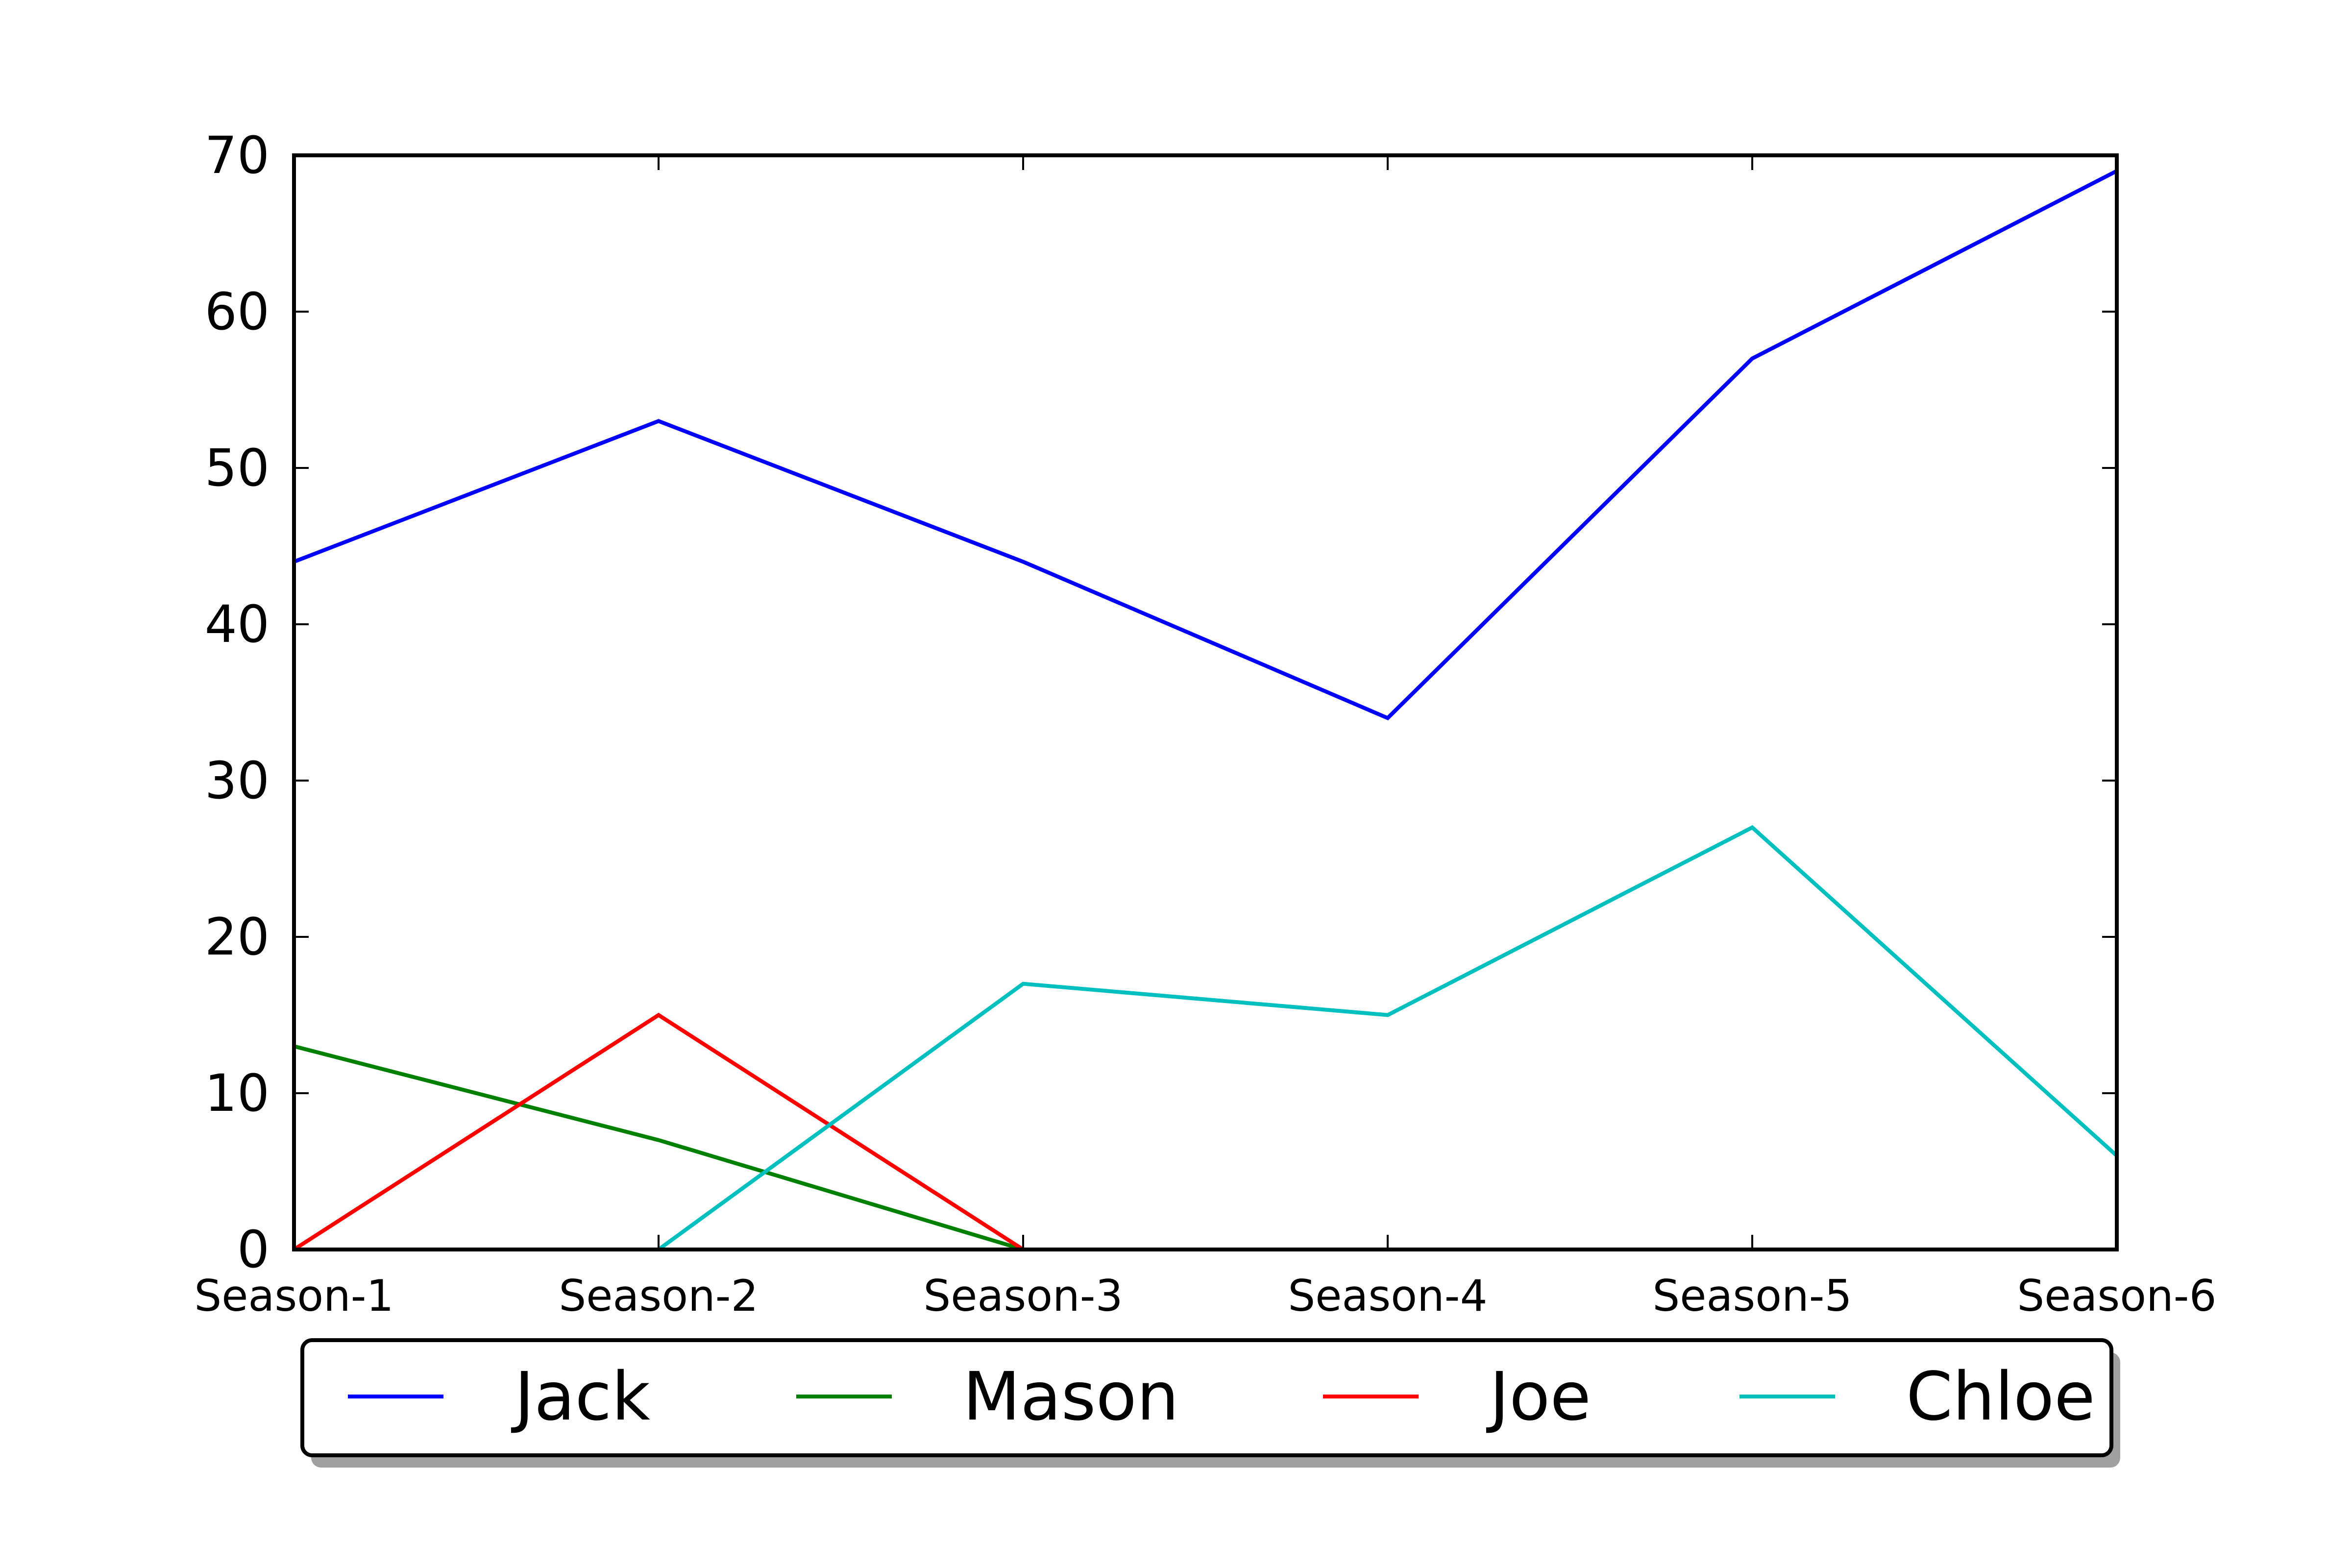  Describe the element at coordinates (237, 780) in the screenshot. I see `y-tick-label: 30` at that location.